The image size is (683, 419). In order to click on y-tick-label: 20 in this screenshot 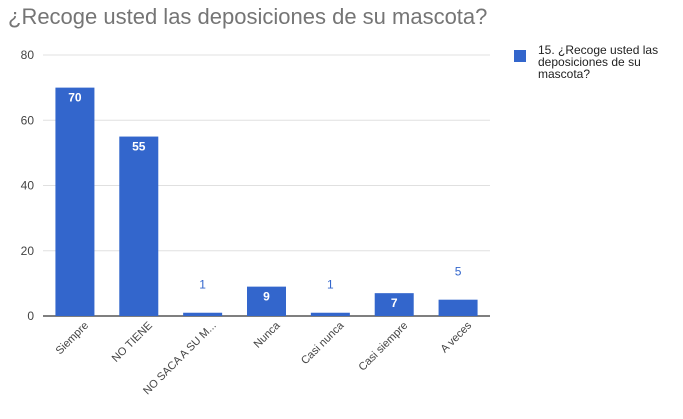, I will do `click(28, 251)`.